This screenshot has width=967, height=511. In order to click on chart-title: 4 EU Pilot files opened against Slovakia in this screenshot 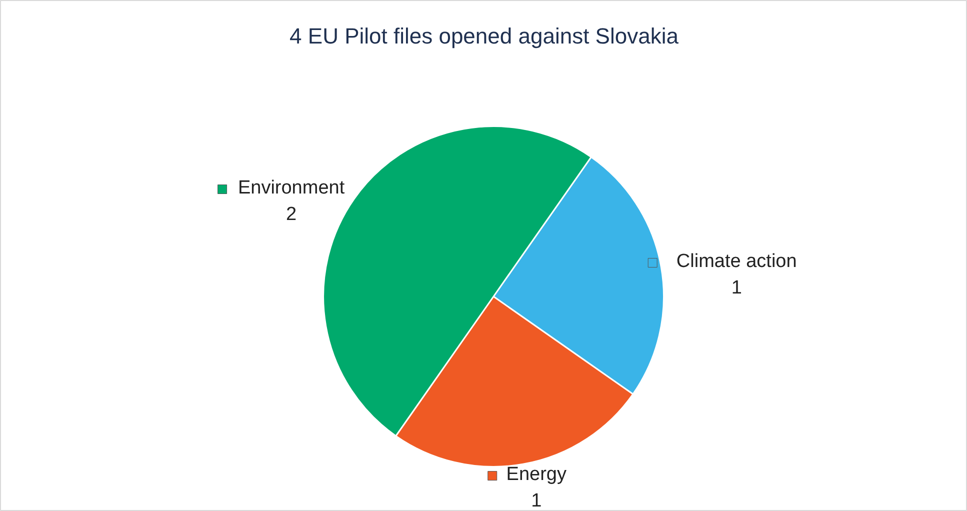, I will do `click(485, 36)`.